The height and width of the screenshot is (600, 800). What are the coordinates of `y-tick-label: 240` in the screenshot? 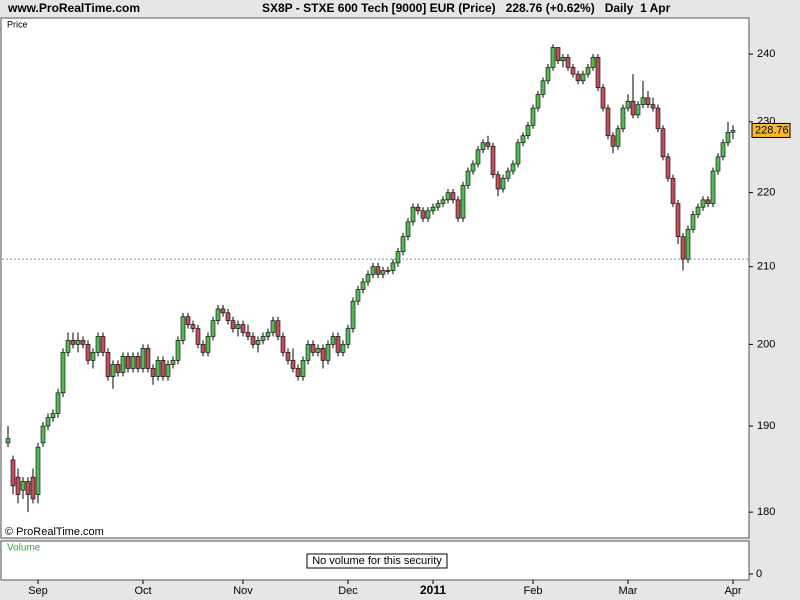 It's located at (766, 54).